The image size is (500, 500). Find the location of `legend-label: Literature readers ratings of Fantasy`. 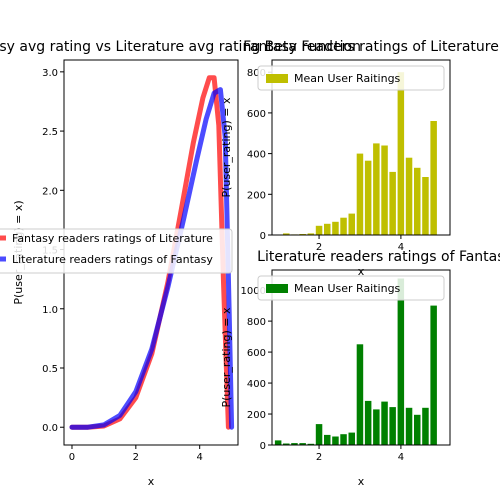

legend-label: Literature readers ratings of Fantasy is located at coordinates (112, 259).